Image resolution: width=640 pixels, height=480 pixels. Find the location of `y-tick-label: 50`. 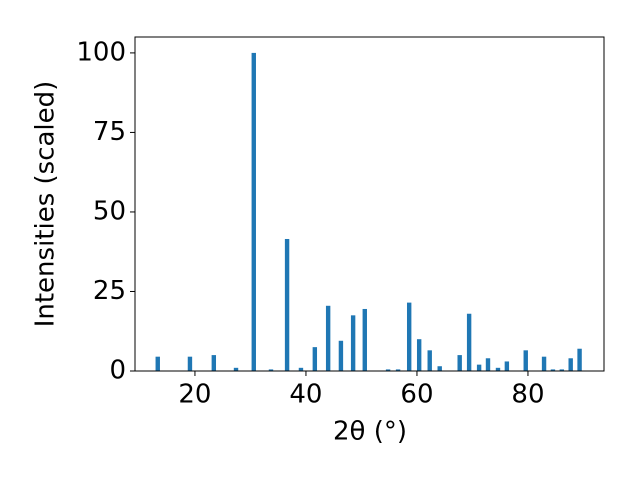

y-tick-label: 50 is located at coordinates (109, 211).